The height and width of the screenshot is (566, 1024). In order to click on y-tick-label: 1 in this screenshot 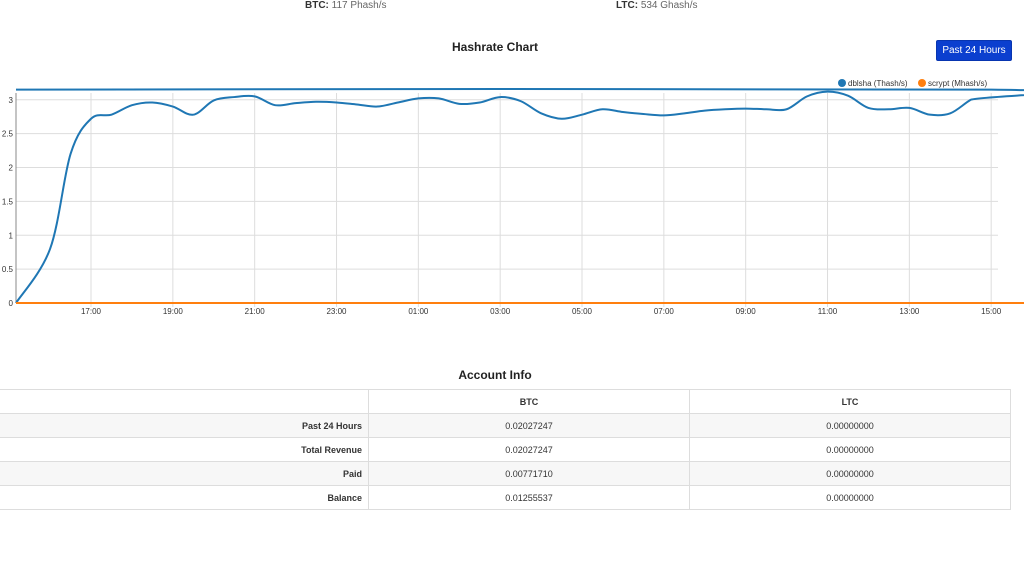, I will do `click(11, 235)`.